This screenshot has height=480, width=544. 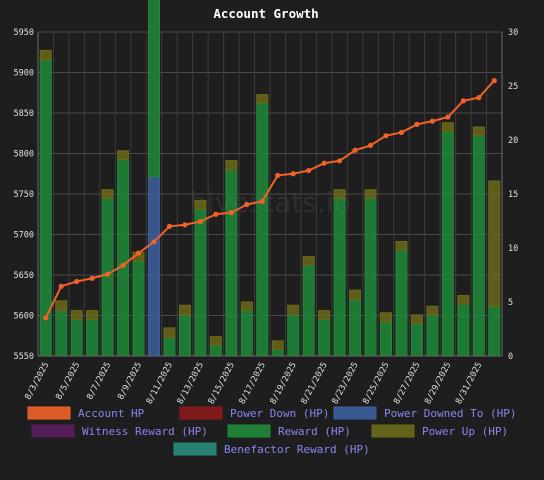 I want to click on y-right-tick-label: 25, so click(x=513, y=87).